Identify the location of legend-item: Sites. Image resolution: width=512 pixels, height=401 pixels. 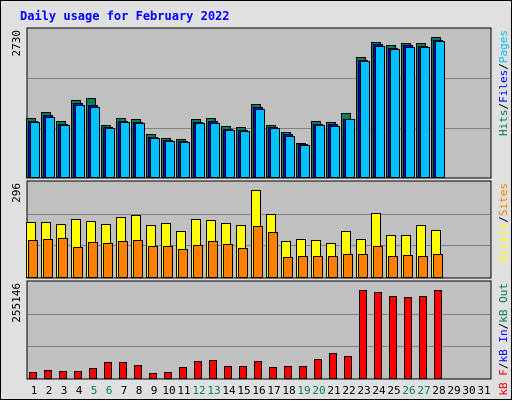
(503, 199).